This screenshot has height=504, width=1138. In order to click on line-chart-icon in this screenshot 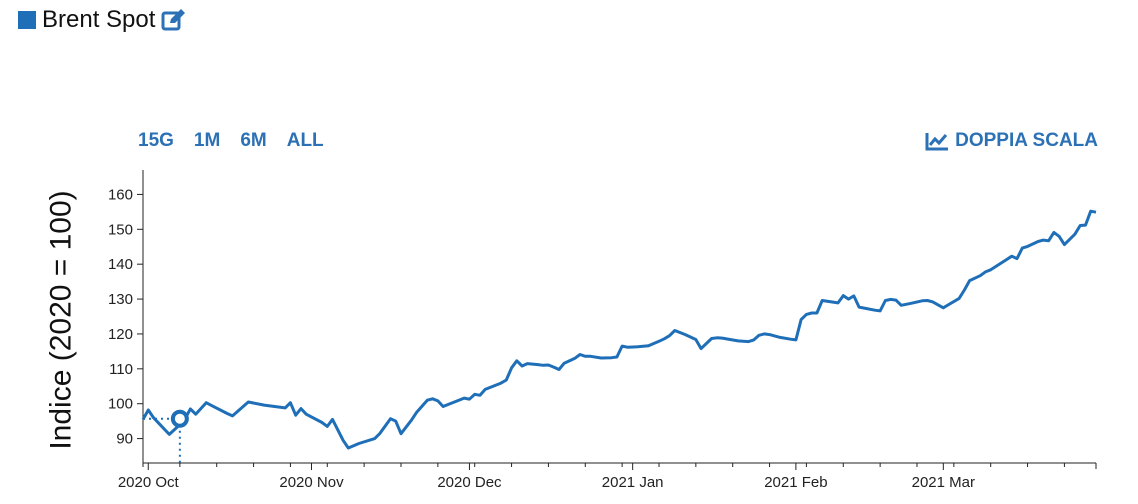, I will do `click(937, 141)`.